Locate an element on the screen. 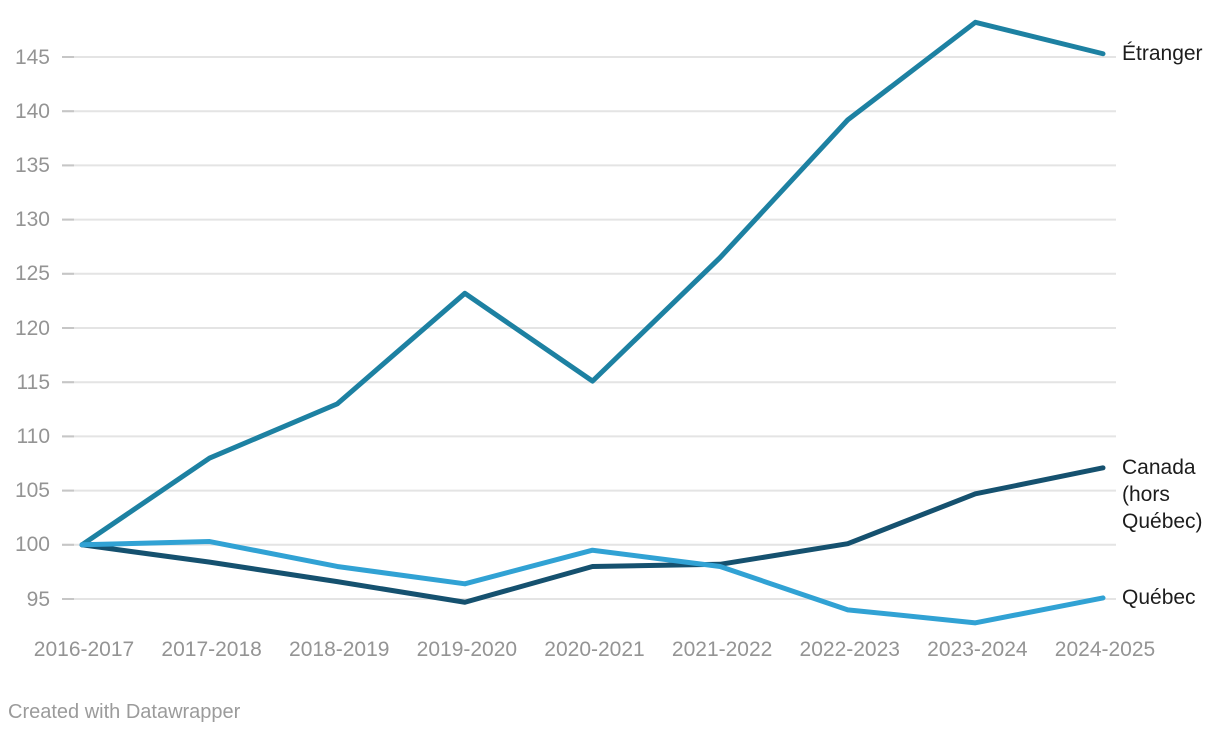 The image size is (1220, 738). series-label-etranger: Étranger is located at coordinates (1162, 53).